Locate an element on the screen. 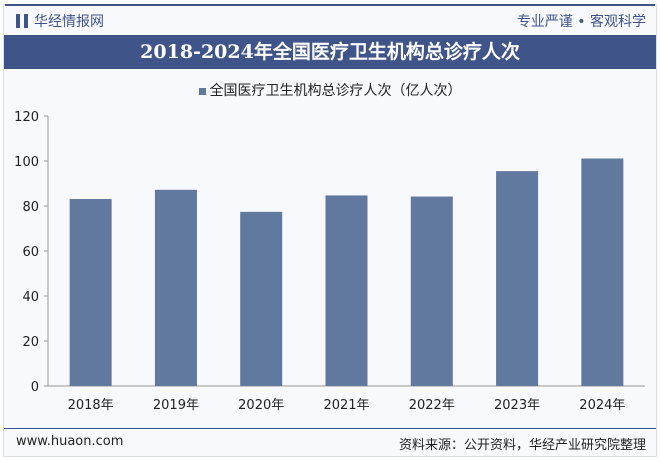  chart-title: 2018-2024年全国医疗卫生机构总诊疗人次 is located at coordinates (330, 52).